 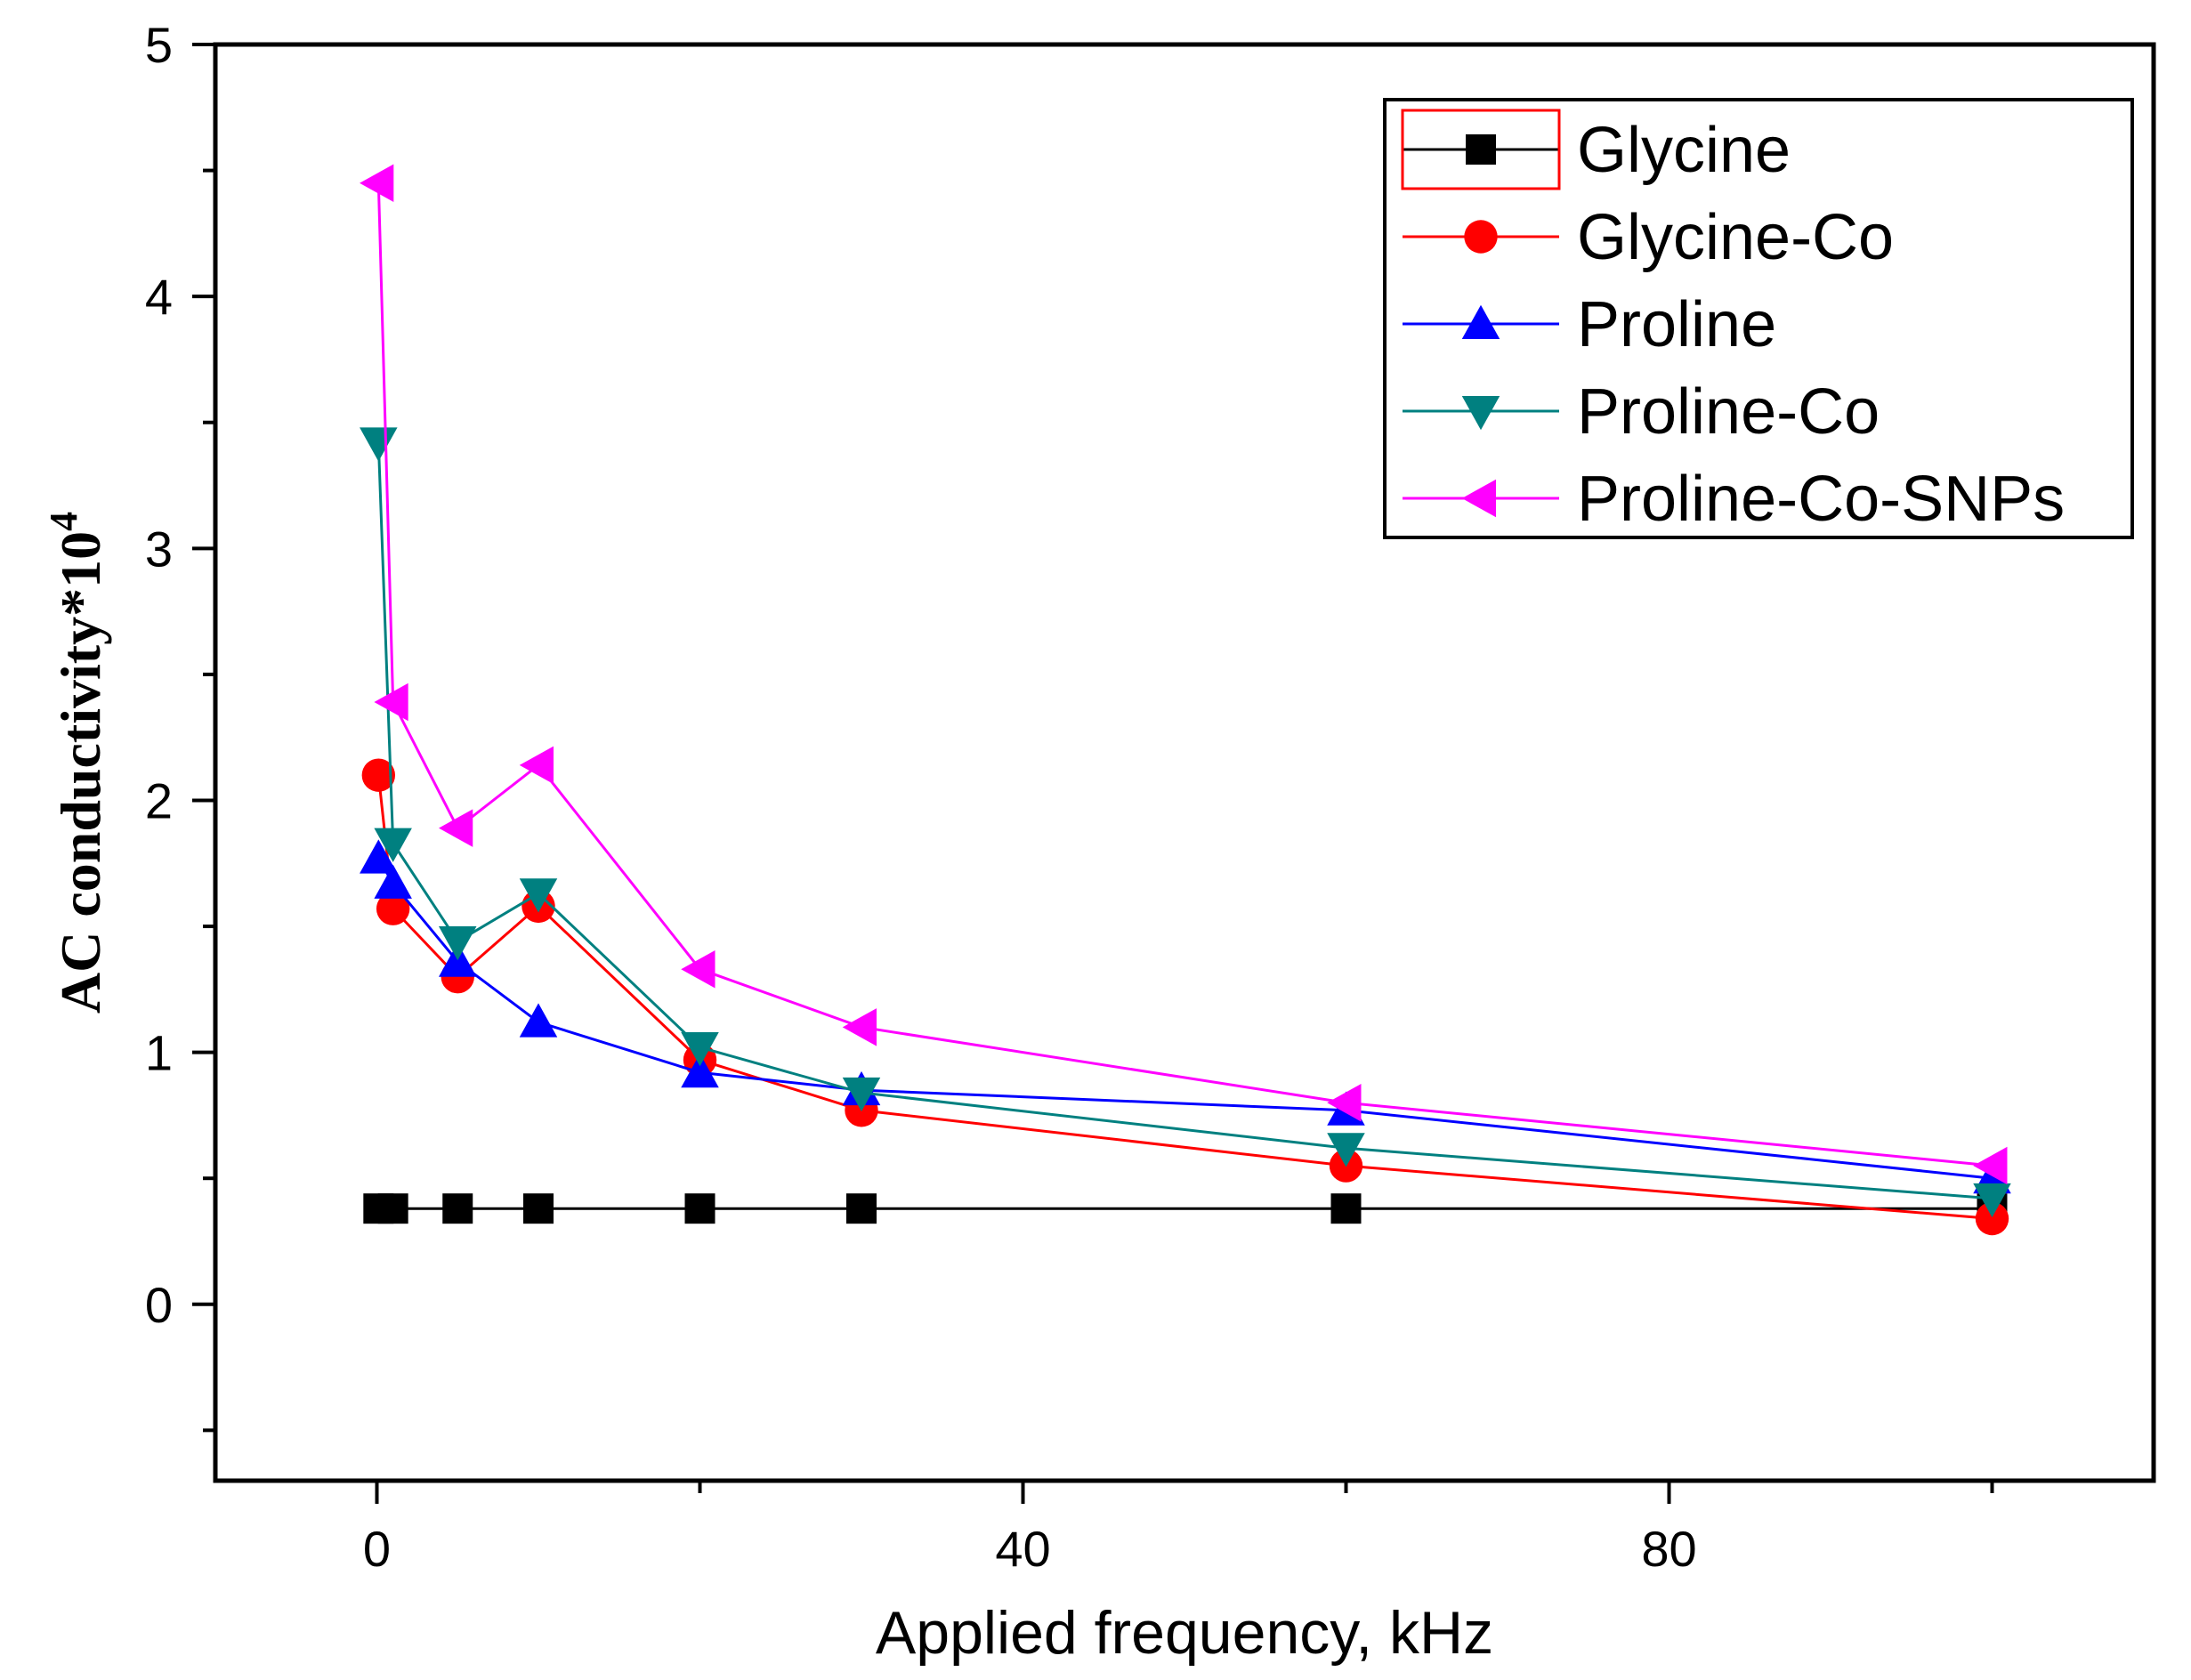 I want to click on legend-entry: Proline-Co, so click(x=1641, y=412).